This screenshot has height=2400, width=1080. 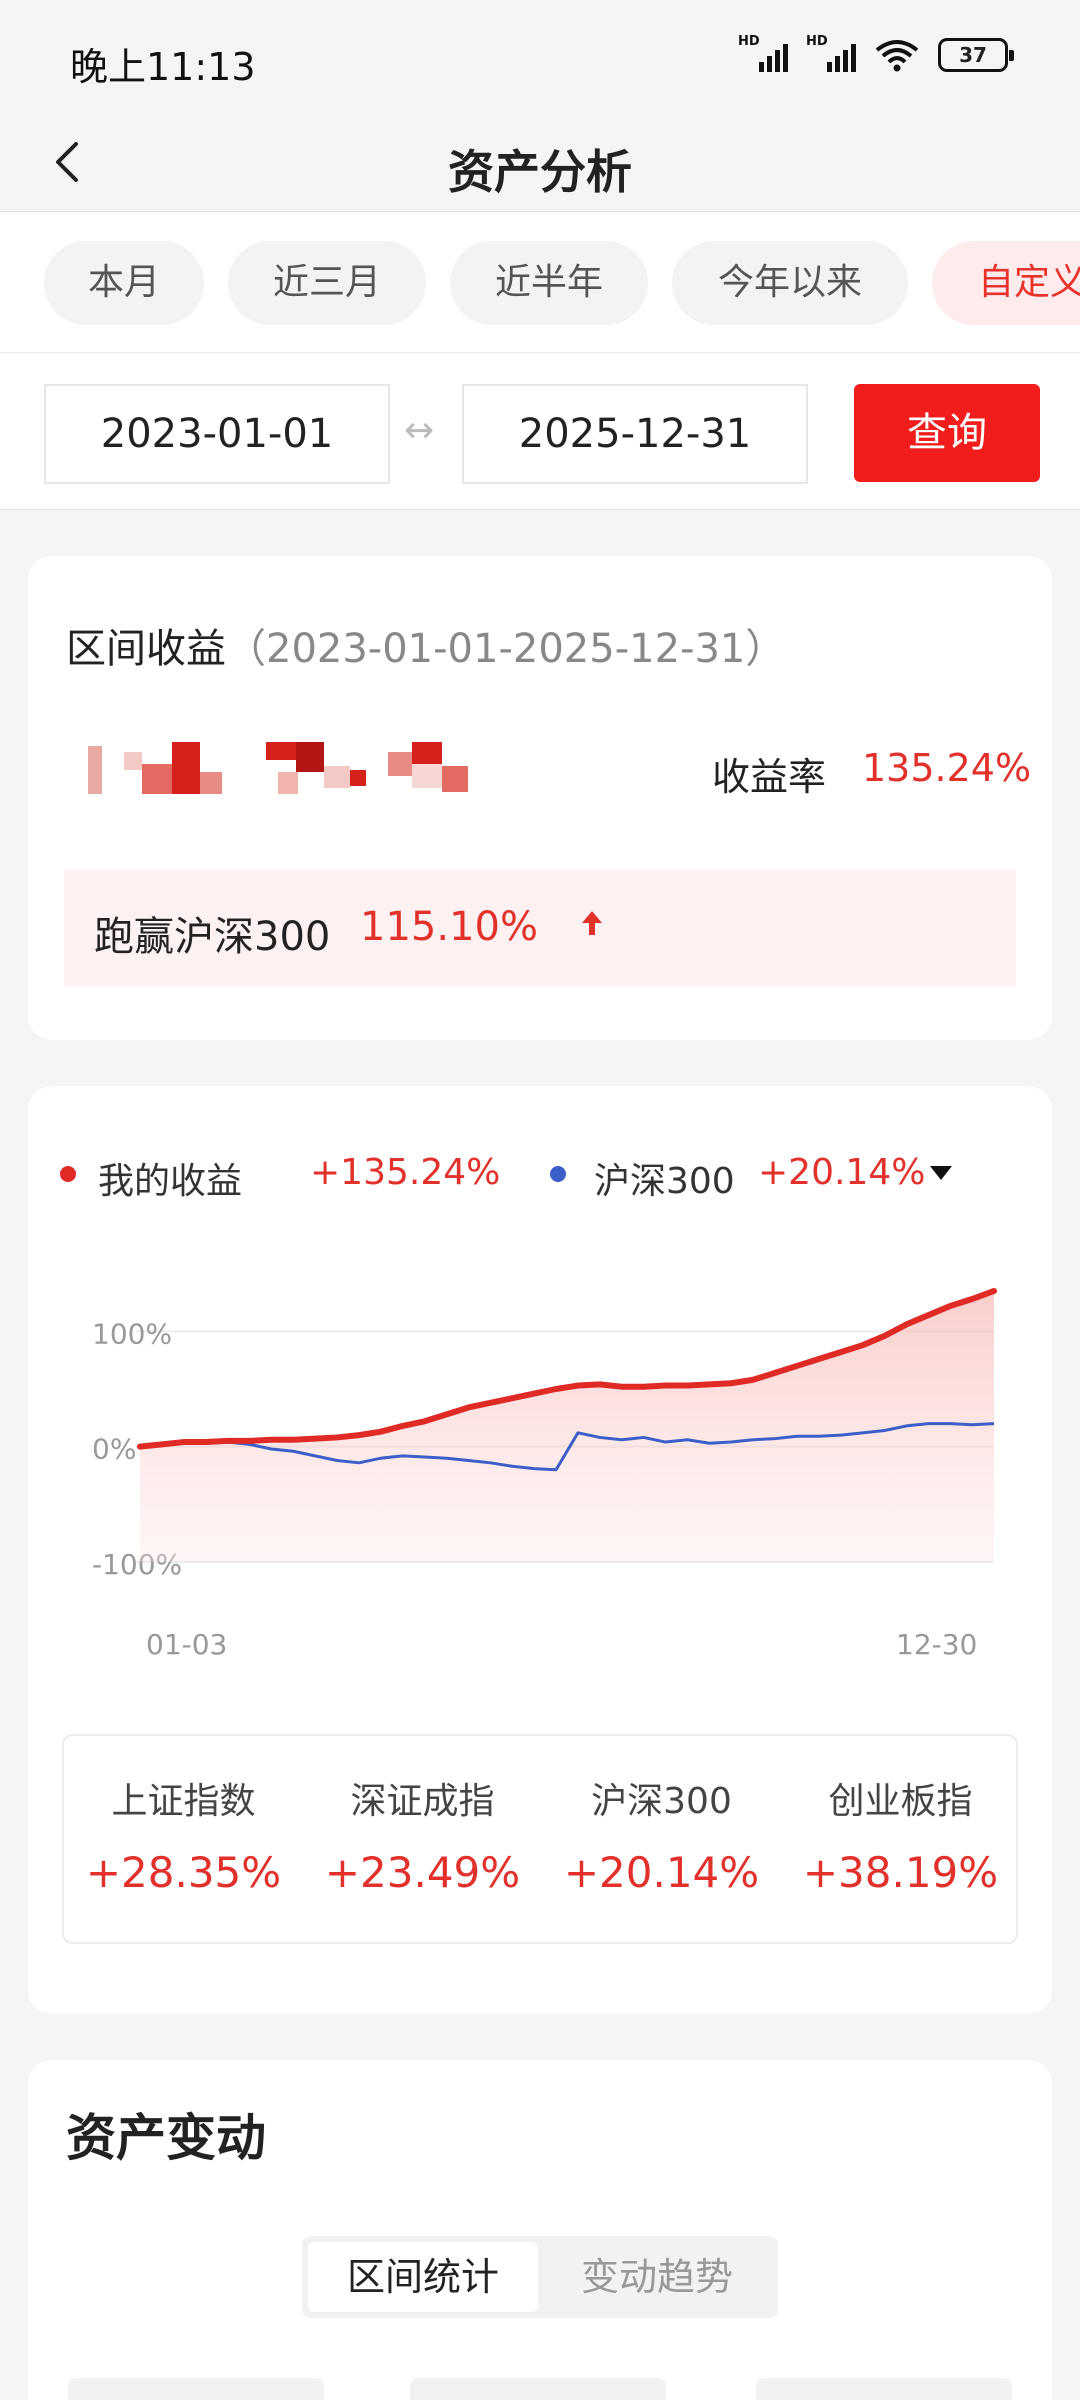 What do you see at coordinates (567, 1447) in the screenshot?
I see `series-line-index` at bounding box center [567, 1447].